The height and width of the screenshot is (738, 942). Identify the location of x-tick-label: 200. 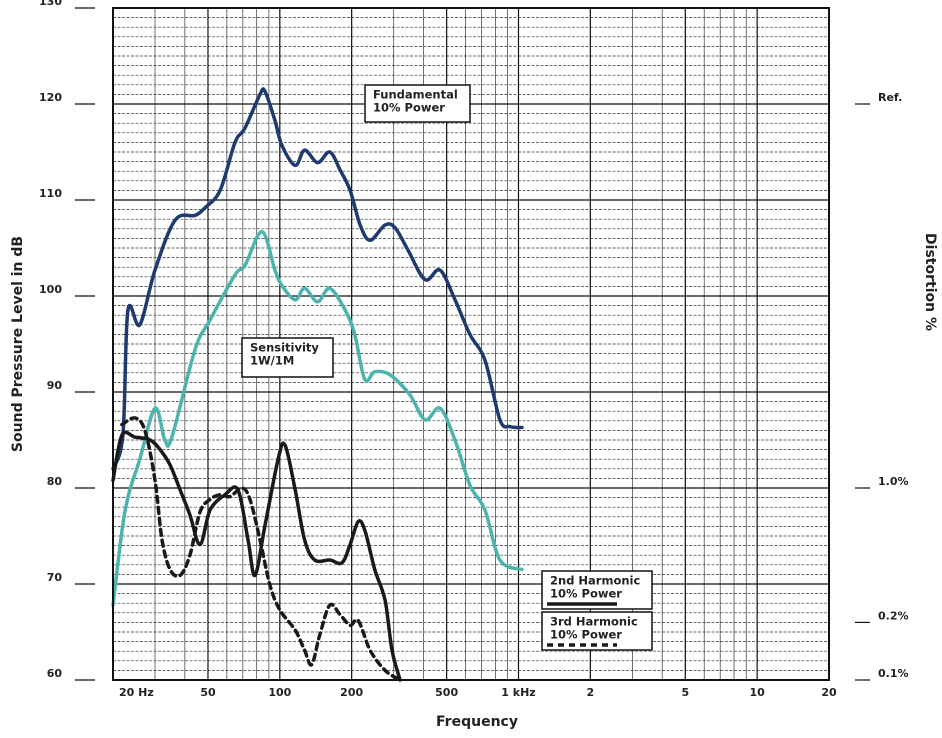
(351, 692).